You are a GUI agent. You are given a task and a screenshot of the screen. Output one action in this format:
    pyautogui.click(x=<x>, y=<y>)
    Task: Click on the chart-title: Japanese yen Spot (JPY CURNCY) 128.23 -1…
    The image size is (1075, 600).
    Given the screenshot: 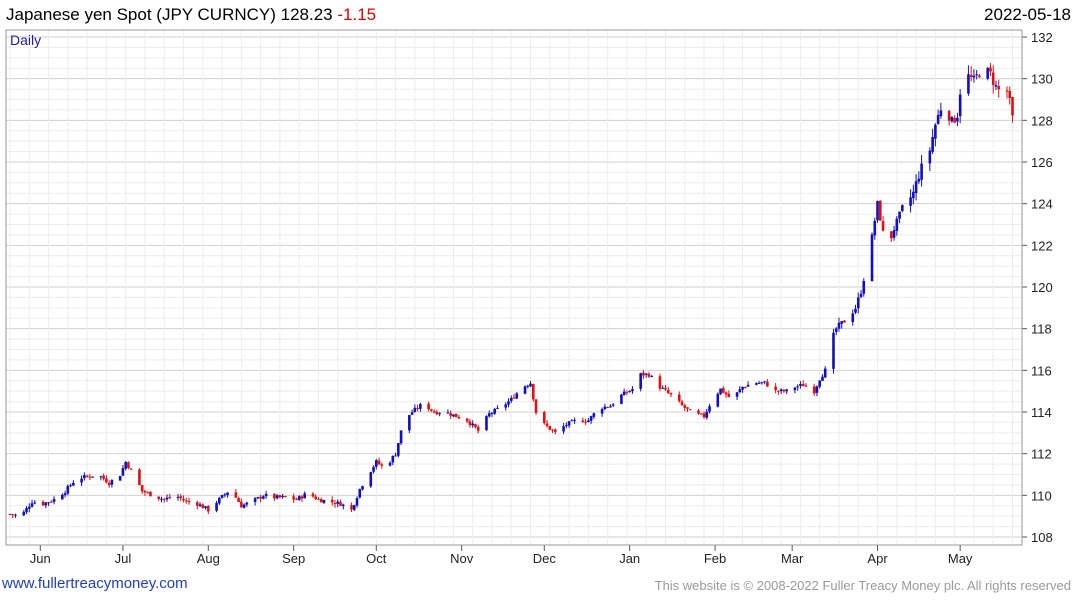 What is the action you would take?
    pyautogui.click(x=191, y=15)
    